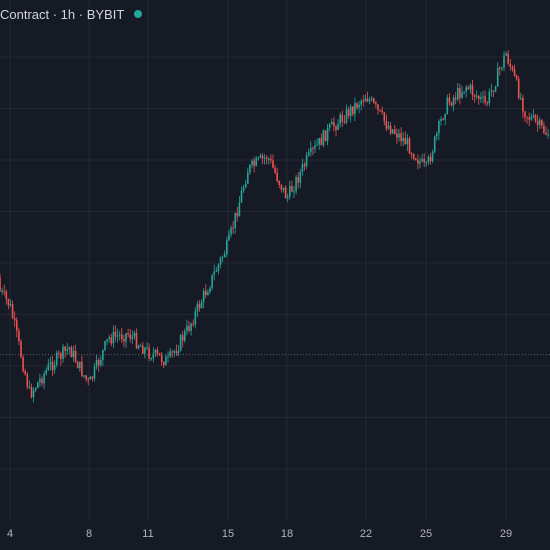  Describe the element at coordinates (506, 534) in the screenshot. I see `time-axis-label: 29` at that location.